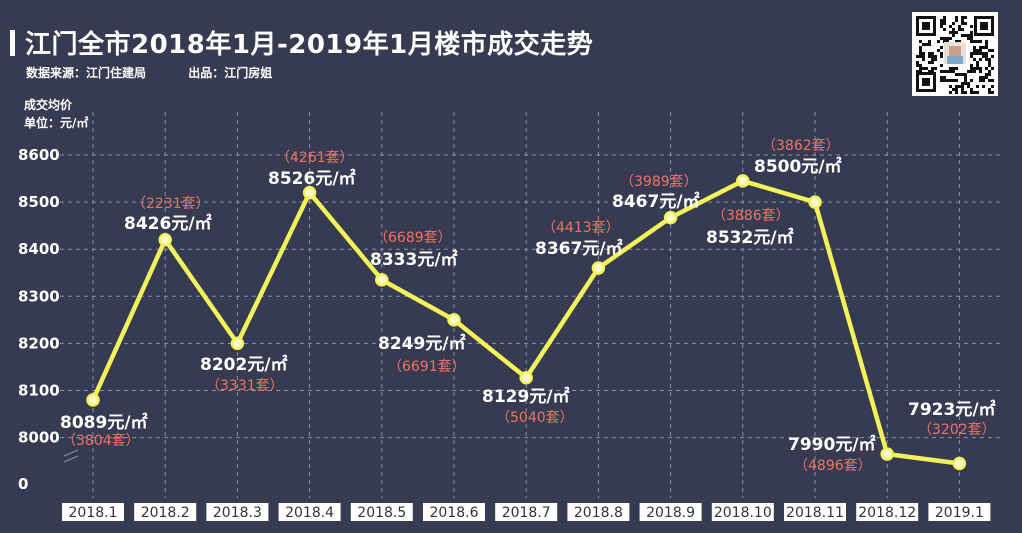 This screenshot has width=1022, height=533. What do you see at coordinates (48, 105) in the screenshot?
I see `y-axis-label: 成交均价` at bounding box center [48, 105].